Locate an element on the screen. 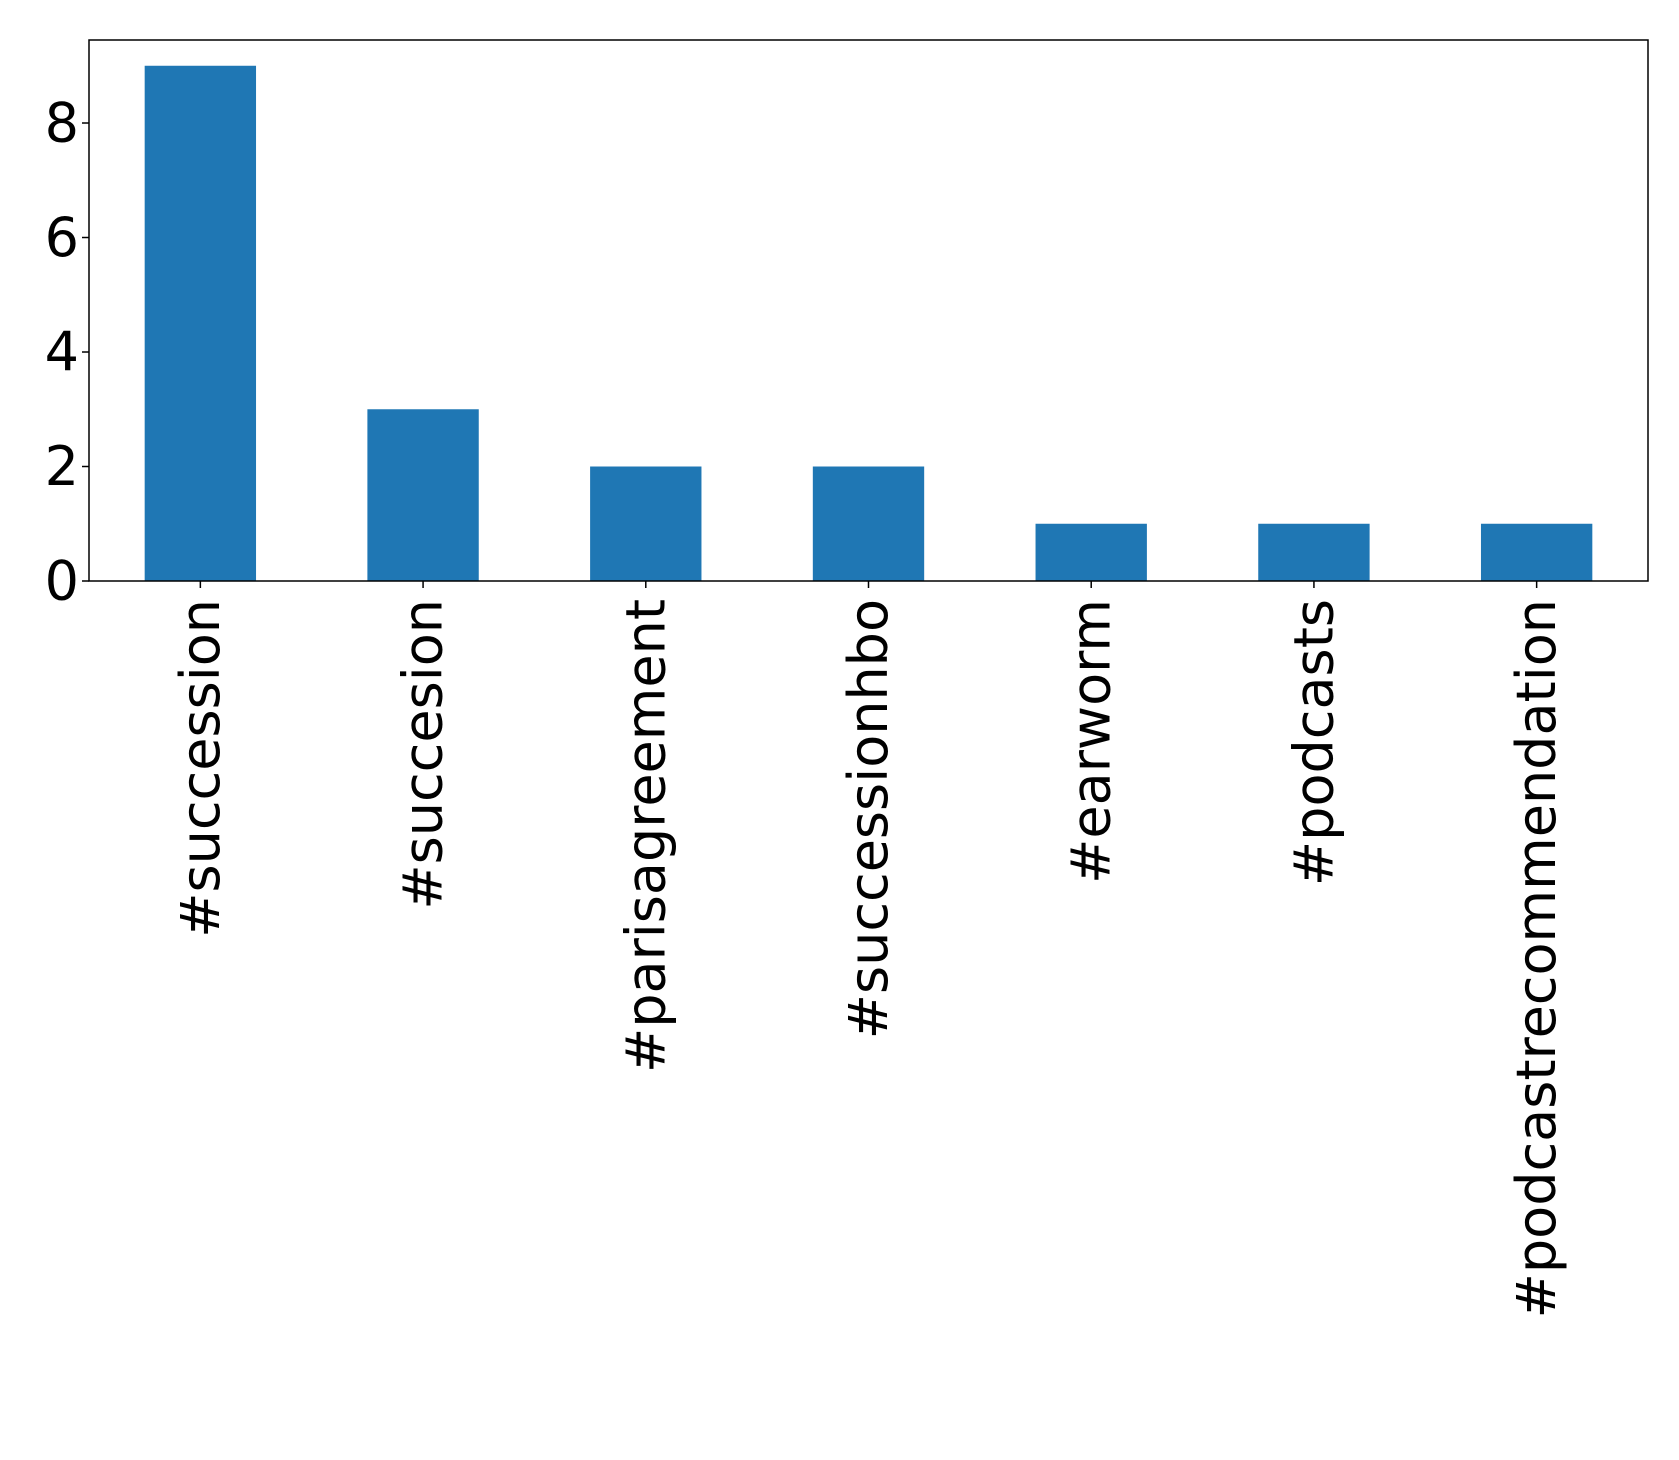 This screenshot has width=1679, height=1460. y-tick-label-4: 8 is located at coordinates (62, 123).